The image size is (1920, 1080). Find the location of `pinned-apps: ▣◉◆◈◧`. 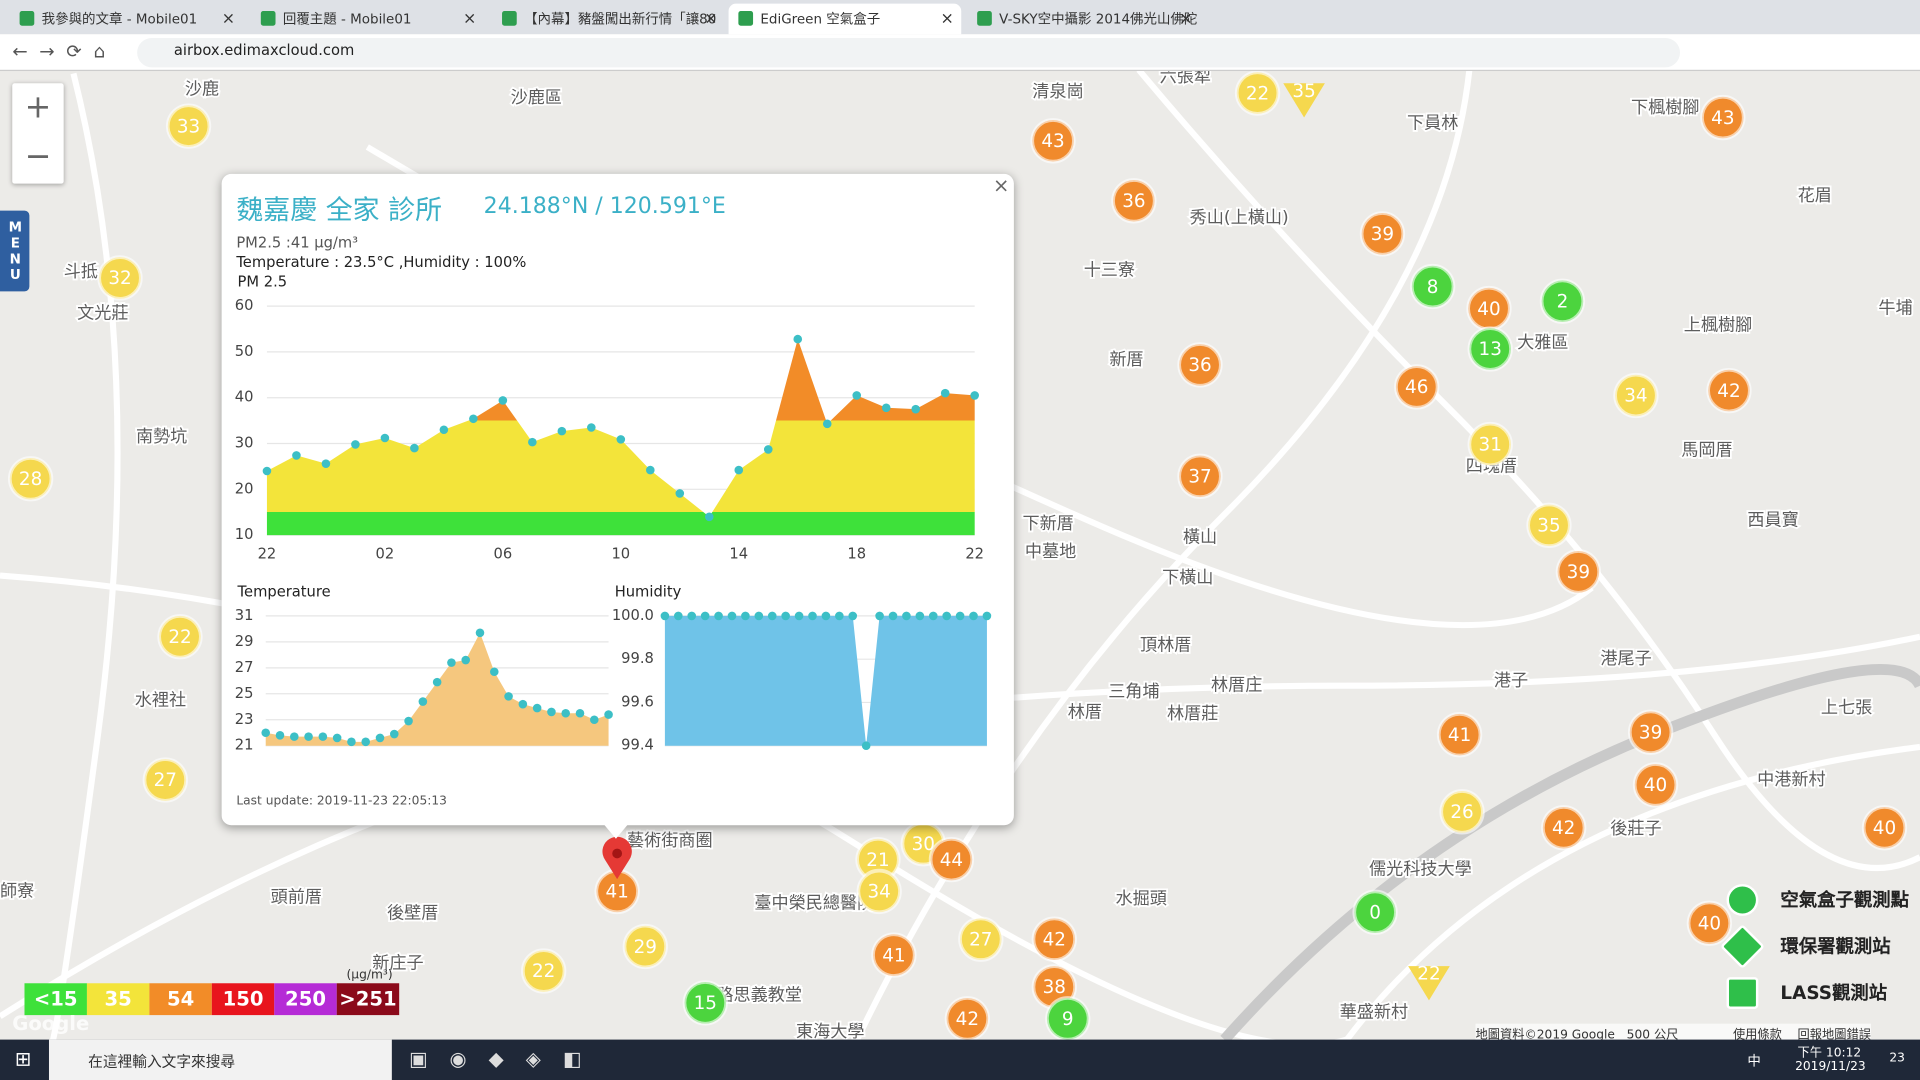

pinned-apps: ▣◉◆◈◧ is located at coordinates (506, 1058).